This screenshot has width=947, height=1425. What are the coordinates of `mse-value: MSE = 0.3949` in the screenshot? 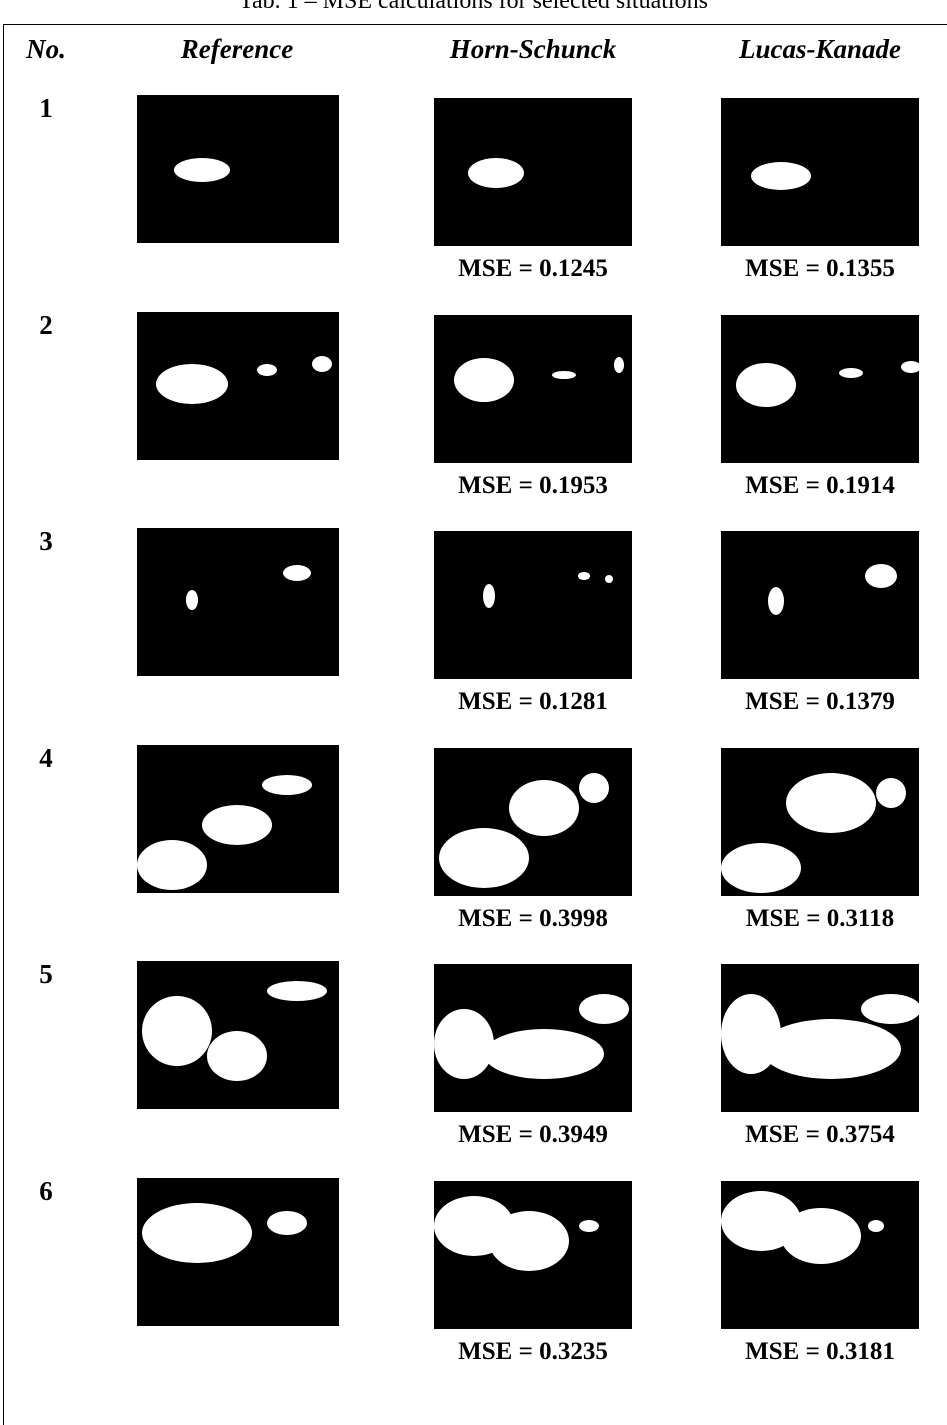 It's located at (533, 1135).